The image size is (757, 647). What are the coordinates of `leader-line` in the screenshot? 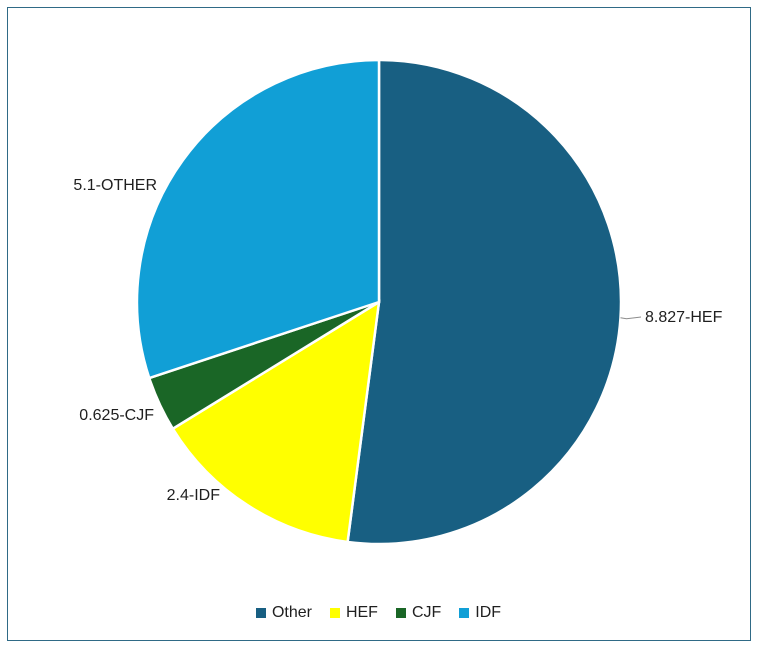 It's located at (631, 318).